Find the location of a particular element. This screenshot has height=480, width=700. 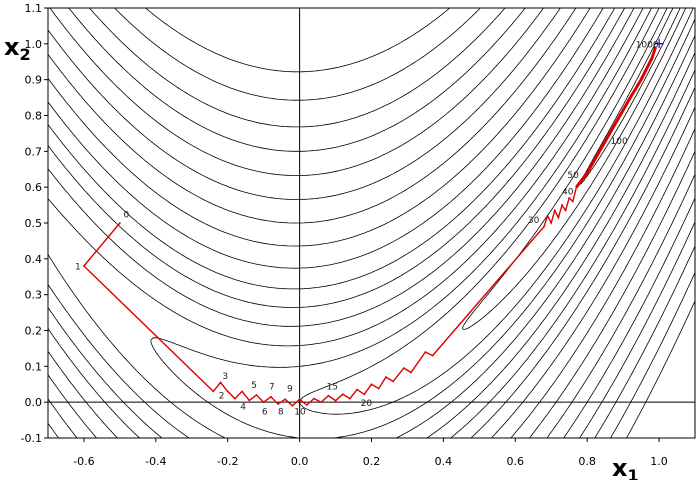

y-tick-label: 0.0 is located at coordinates (34, 402).